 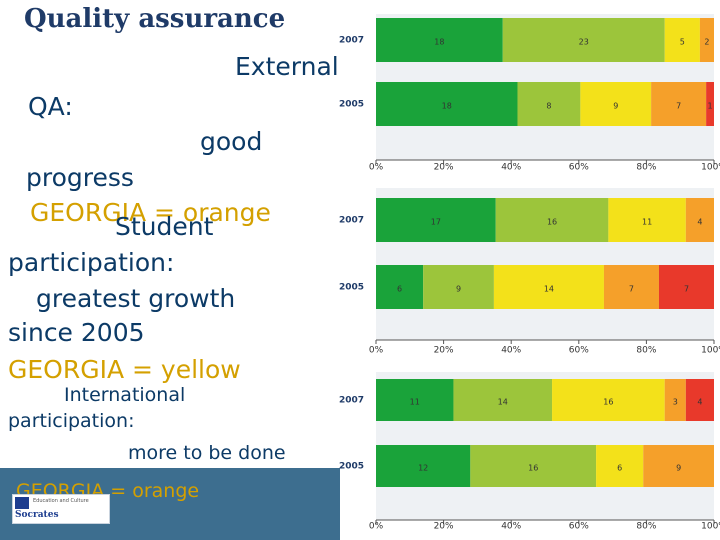 What do you see at coordinates (231, 141) in the screenshot?
I see `good-label: good` at bounding box center [231, 141].